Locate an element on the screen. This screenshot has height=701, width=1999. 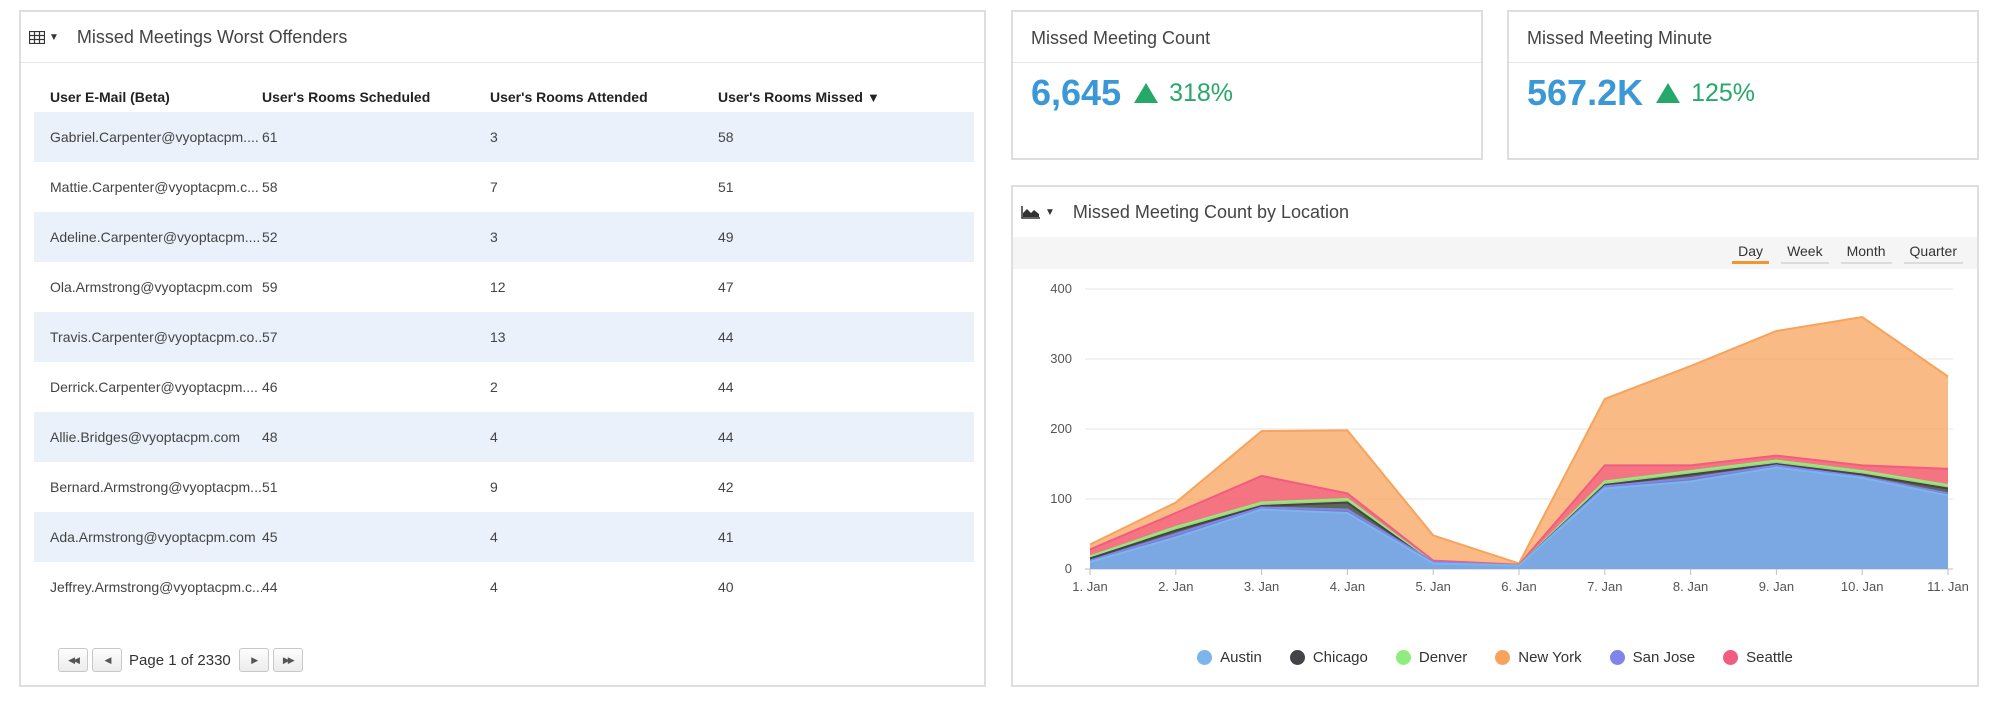
missed-meeting-minute-card: Missed Meeting Minute 567.2K 125% is located at coordinates (1743, 85).